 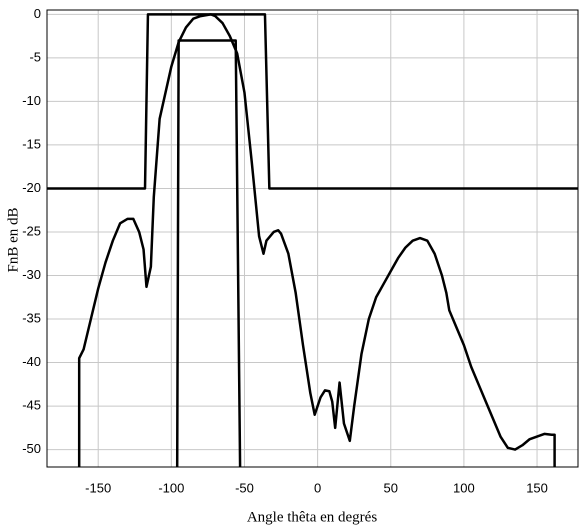 I want to click on x-axis-title: Angle thêta en degrés, so click(x=312, y=517).